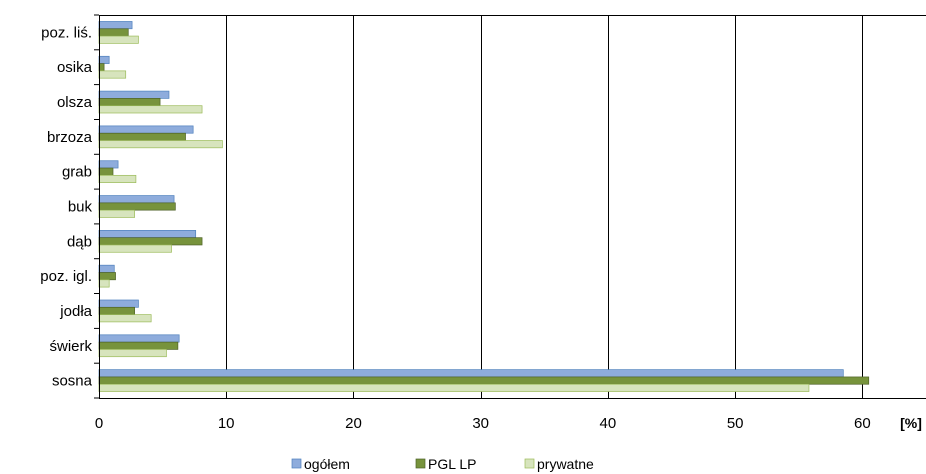  What do you see at coordinates (226, 423) in the screenshot?
I see `x-tick-label-10: 10` at bounding box center [226, 423].